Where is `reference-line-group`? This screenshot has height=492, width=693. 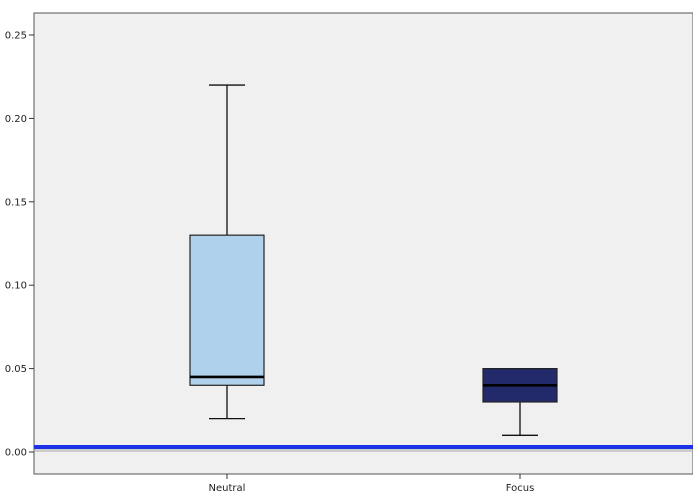 reference-line-group is located at coordinates (363, 448).